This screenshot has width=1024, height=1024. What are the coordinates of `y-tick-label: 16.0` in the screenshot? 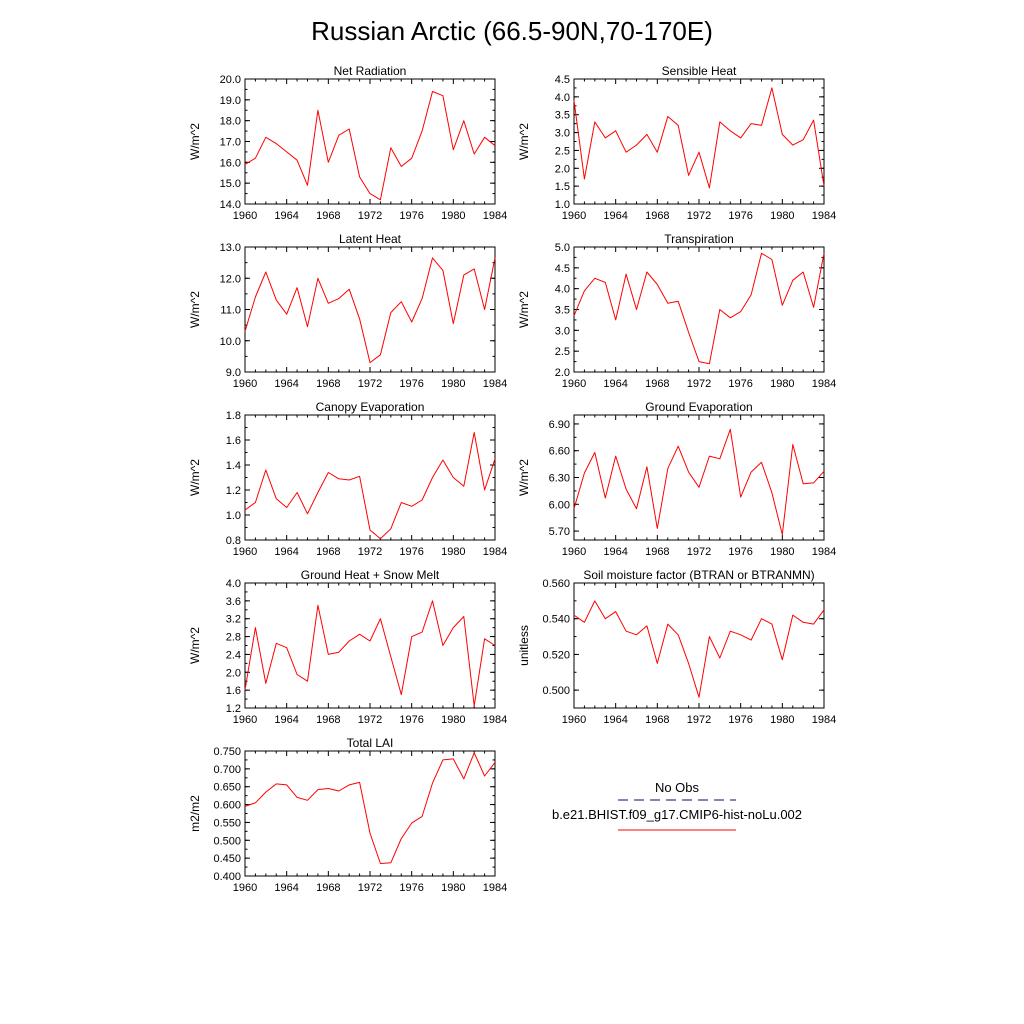 It's located at (230, 163).